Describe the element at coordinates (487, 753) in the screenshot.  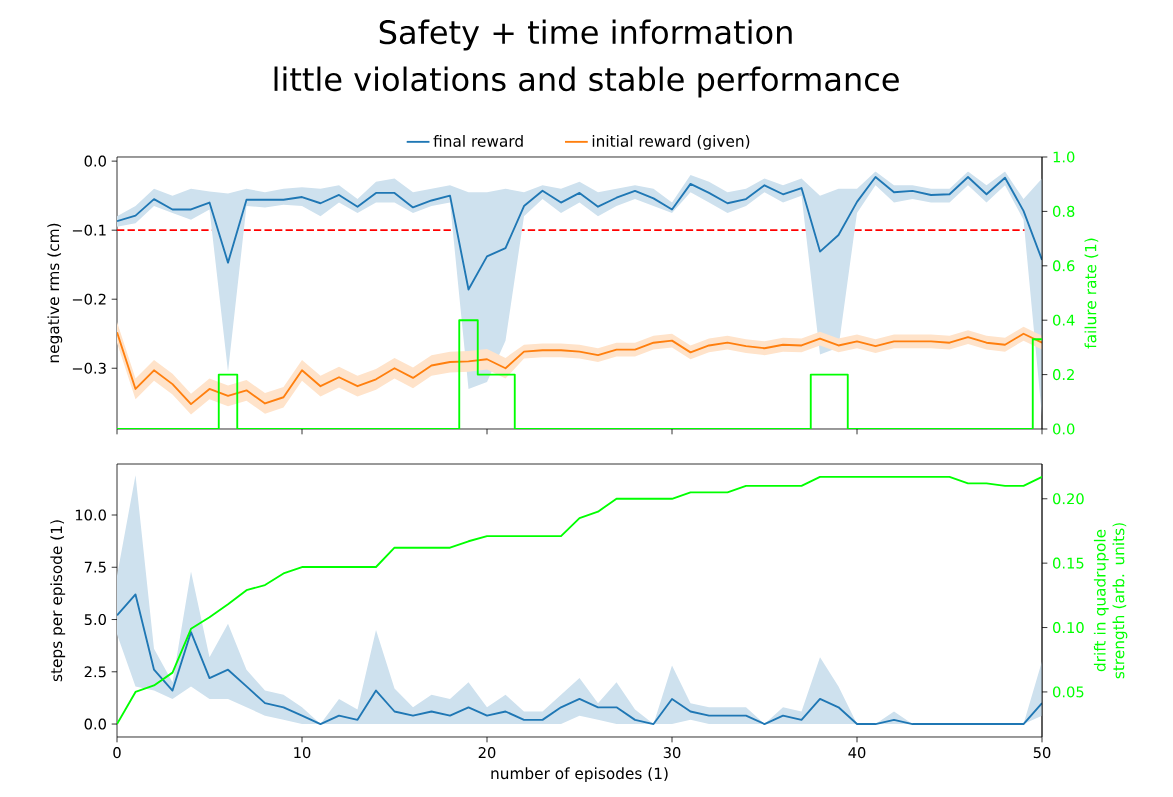
I see `x-tick-label: 20` at that location.